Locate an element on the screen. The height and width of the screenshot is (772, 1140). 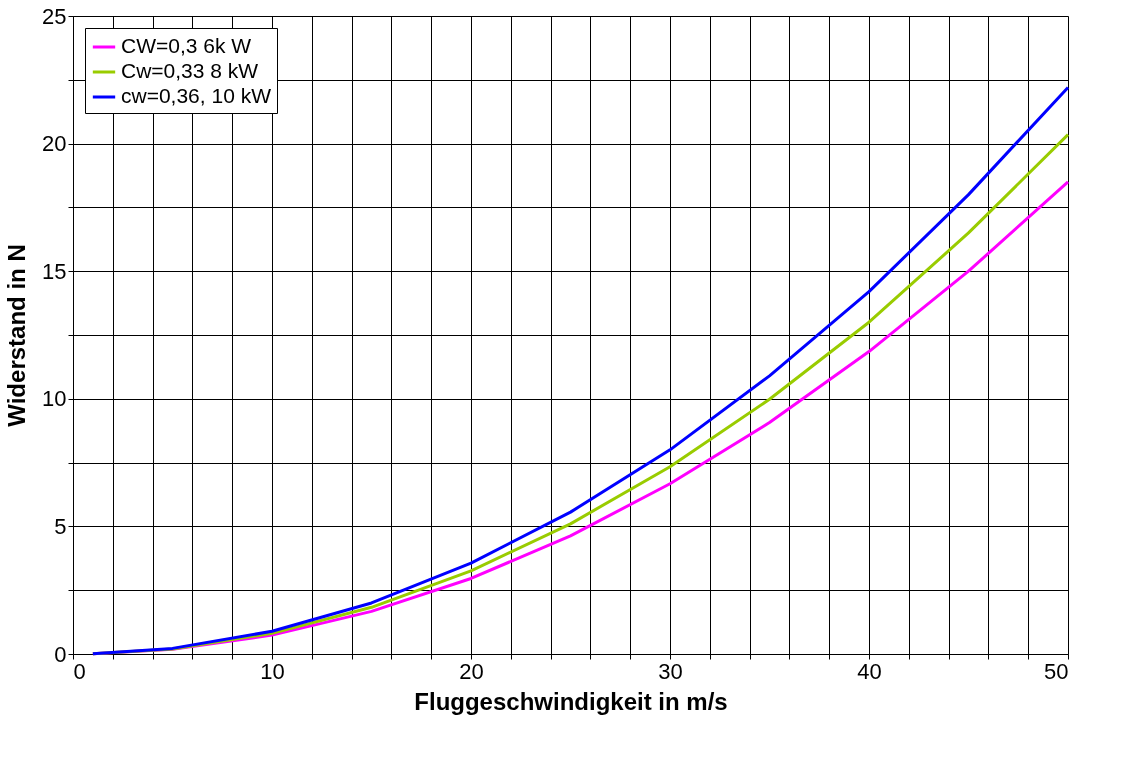
x-tick-label: 0 is located at coordinates (79, 671).